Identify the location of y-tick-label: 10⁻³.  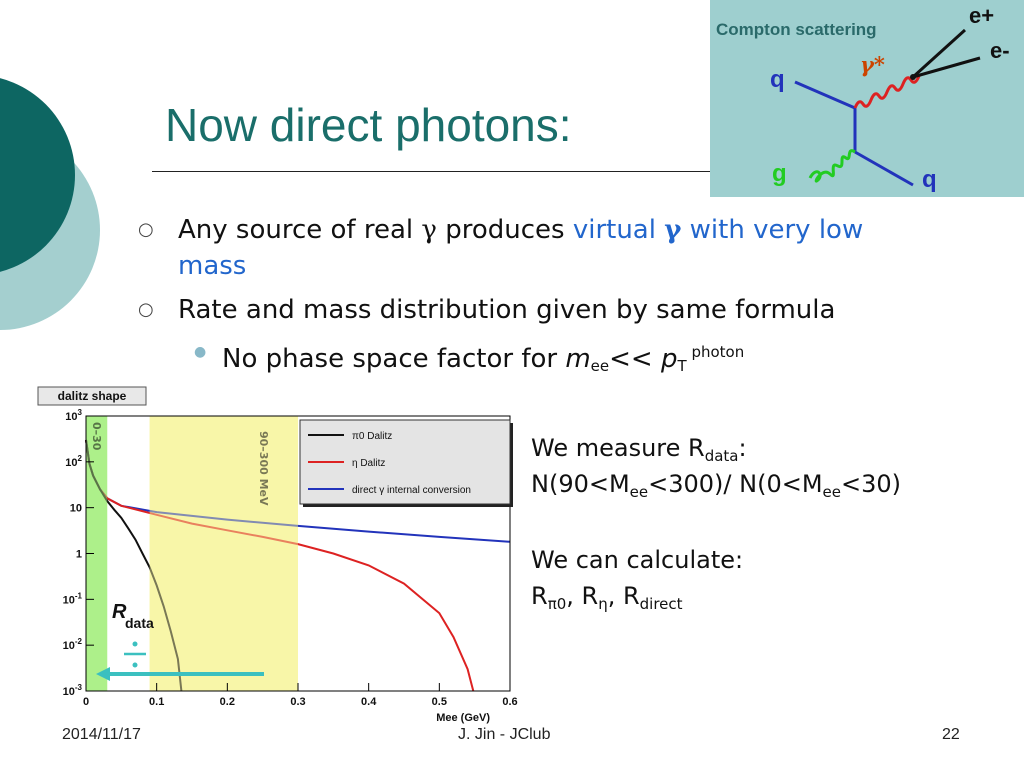
(73, 690).